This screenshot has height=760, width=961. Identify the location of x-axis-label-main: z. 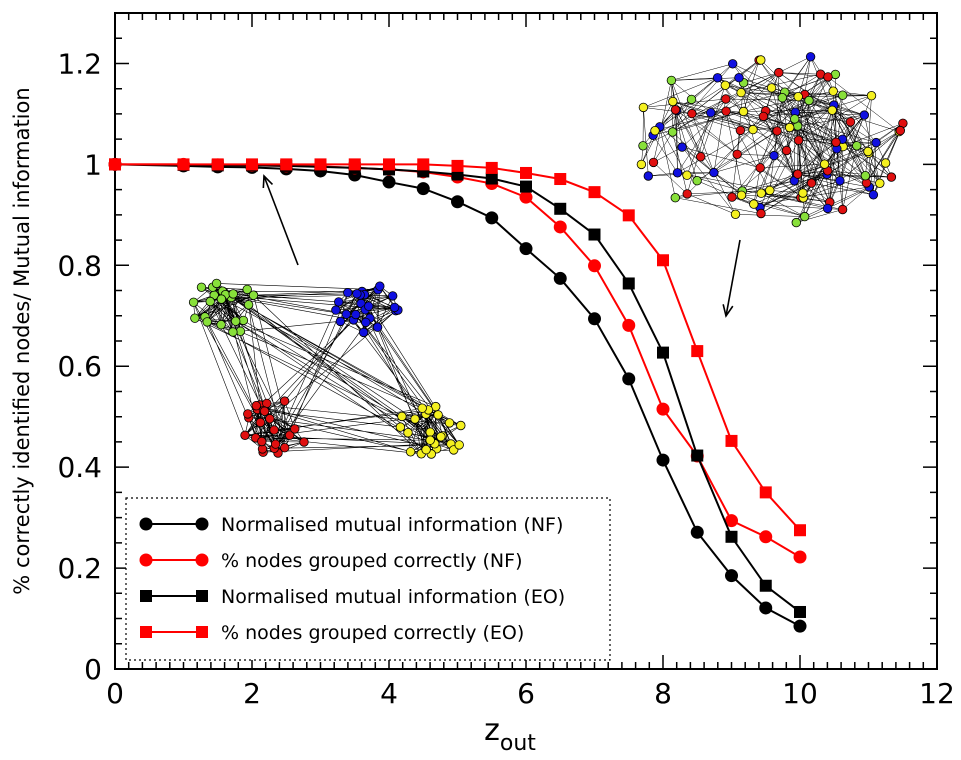
(492, 730).